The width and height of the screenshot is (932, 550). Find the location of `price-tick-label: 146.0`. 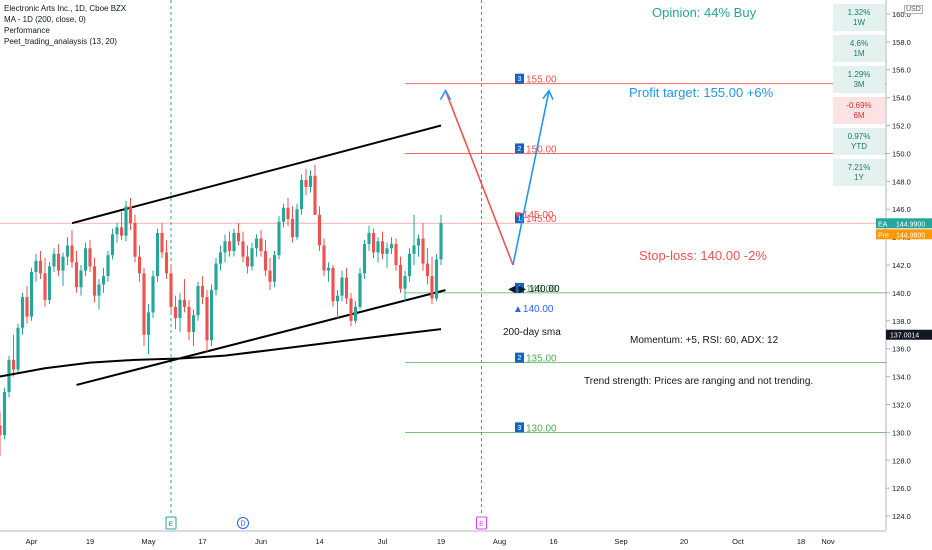

price-tick-label: 146.0 is located at coordinates (901, 209).